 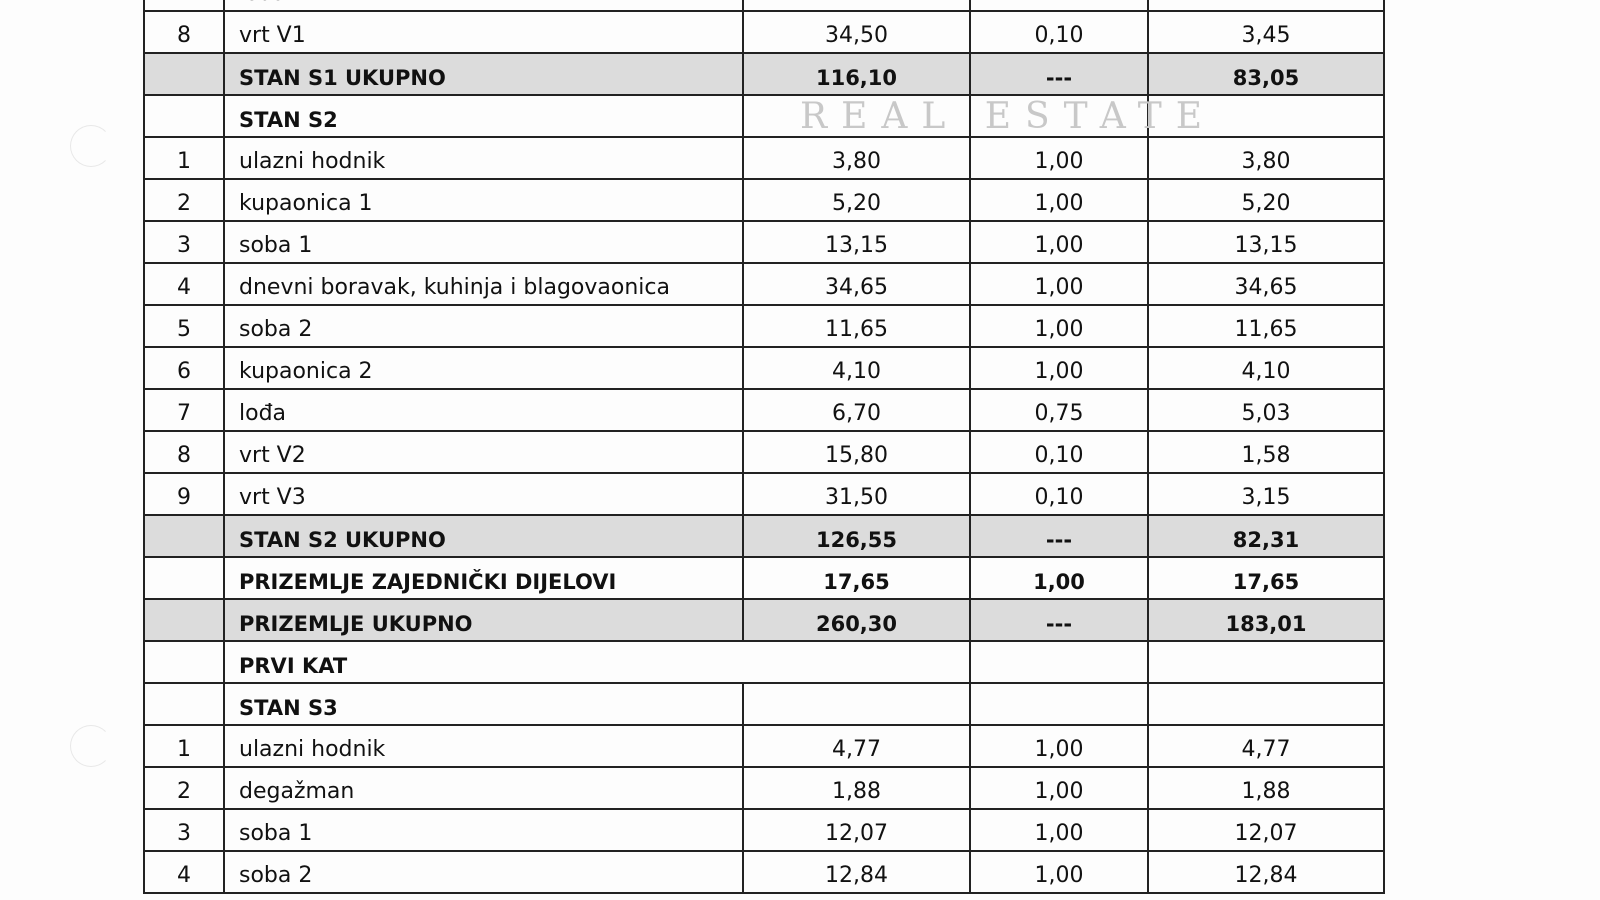 What do you see at coordinates (765, 621) in the screenshot?
I see `table-row: PRIZEMLJE UKUPNO 260,30 --- 183,01` at bounding box center [765, 621].